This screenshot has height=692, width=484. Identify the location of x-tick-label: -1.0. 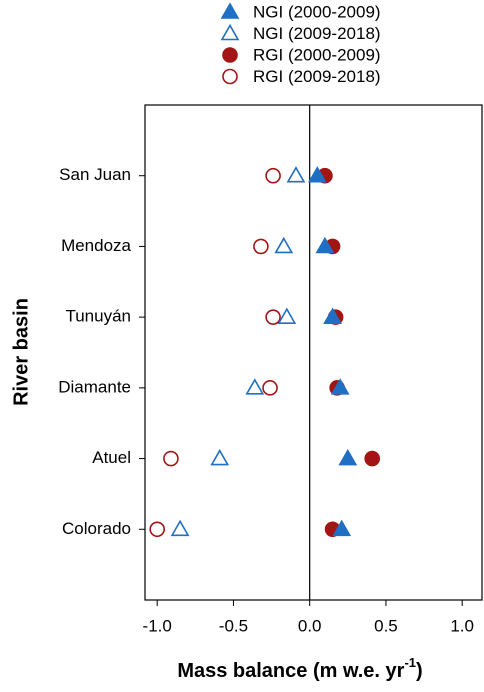
(157, 625).